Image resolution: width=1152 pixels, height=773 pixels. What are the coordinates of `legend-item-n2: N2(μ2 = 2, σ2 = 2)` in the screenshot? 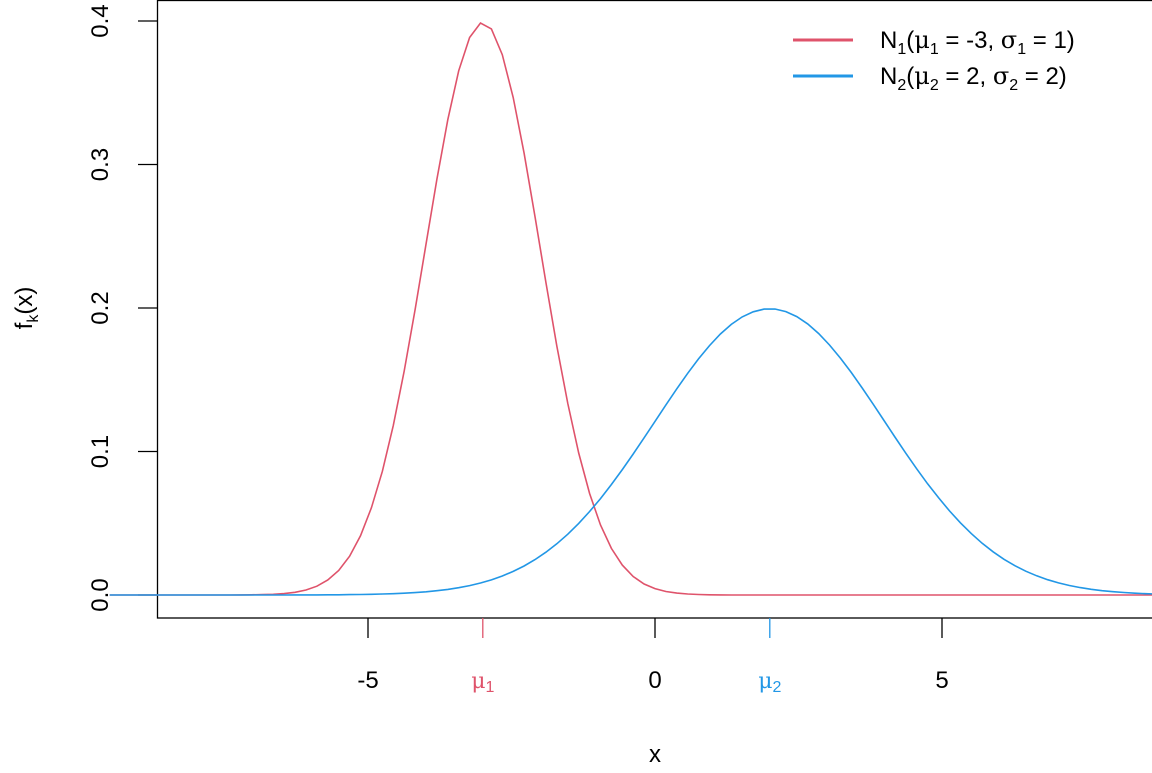 It's located at (930, 78).